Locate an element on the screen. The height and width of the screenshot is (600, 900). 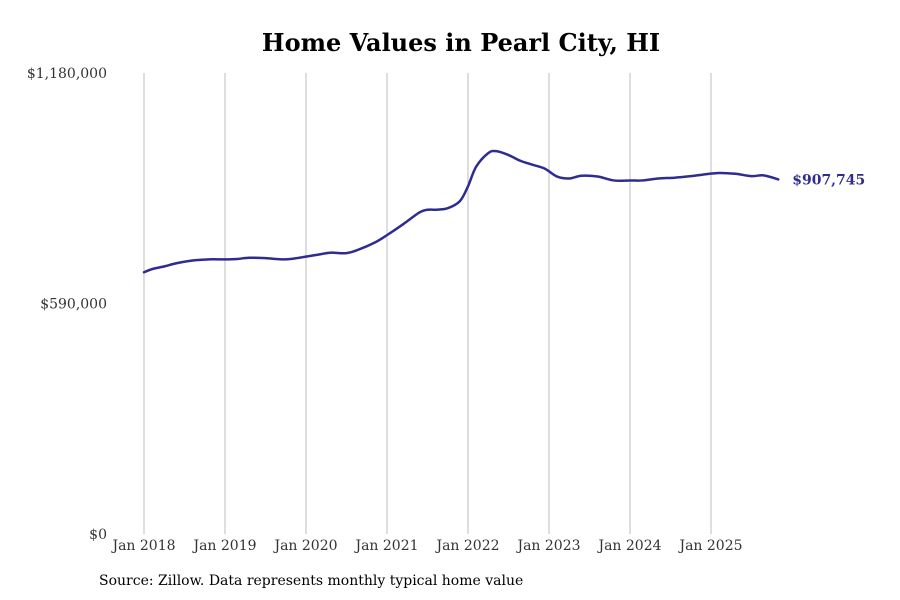
x-tick-label-2: Jan 2020 is located at coordinates (304, 546).